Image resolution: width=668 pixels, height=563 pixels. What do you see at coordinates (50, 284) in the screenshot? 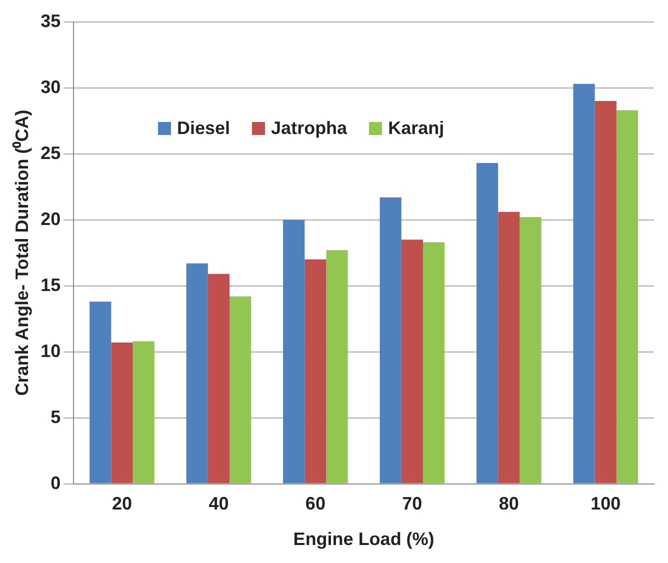
I see `y-tick-label: 15` at bounding box center [50, 284].